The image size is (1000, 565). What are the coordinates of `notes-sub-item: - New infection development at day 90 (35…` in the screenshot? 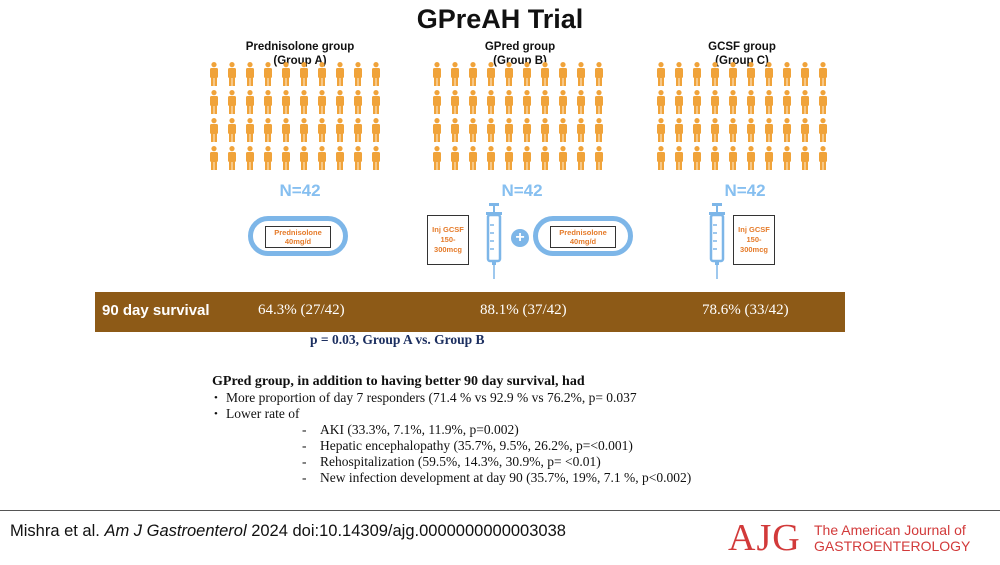 It's located at (522, 478).